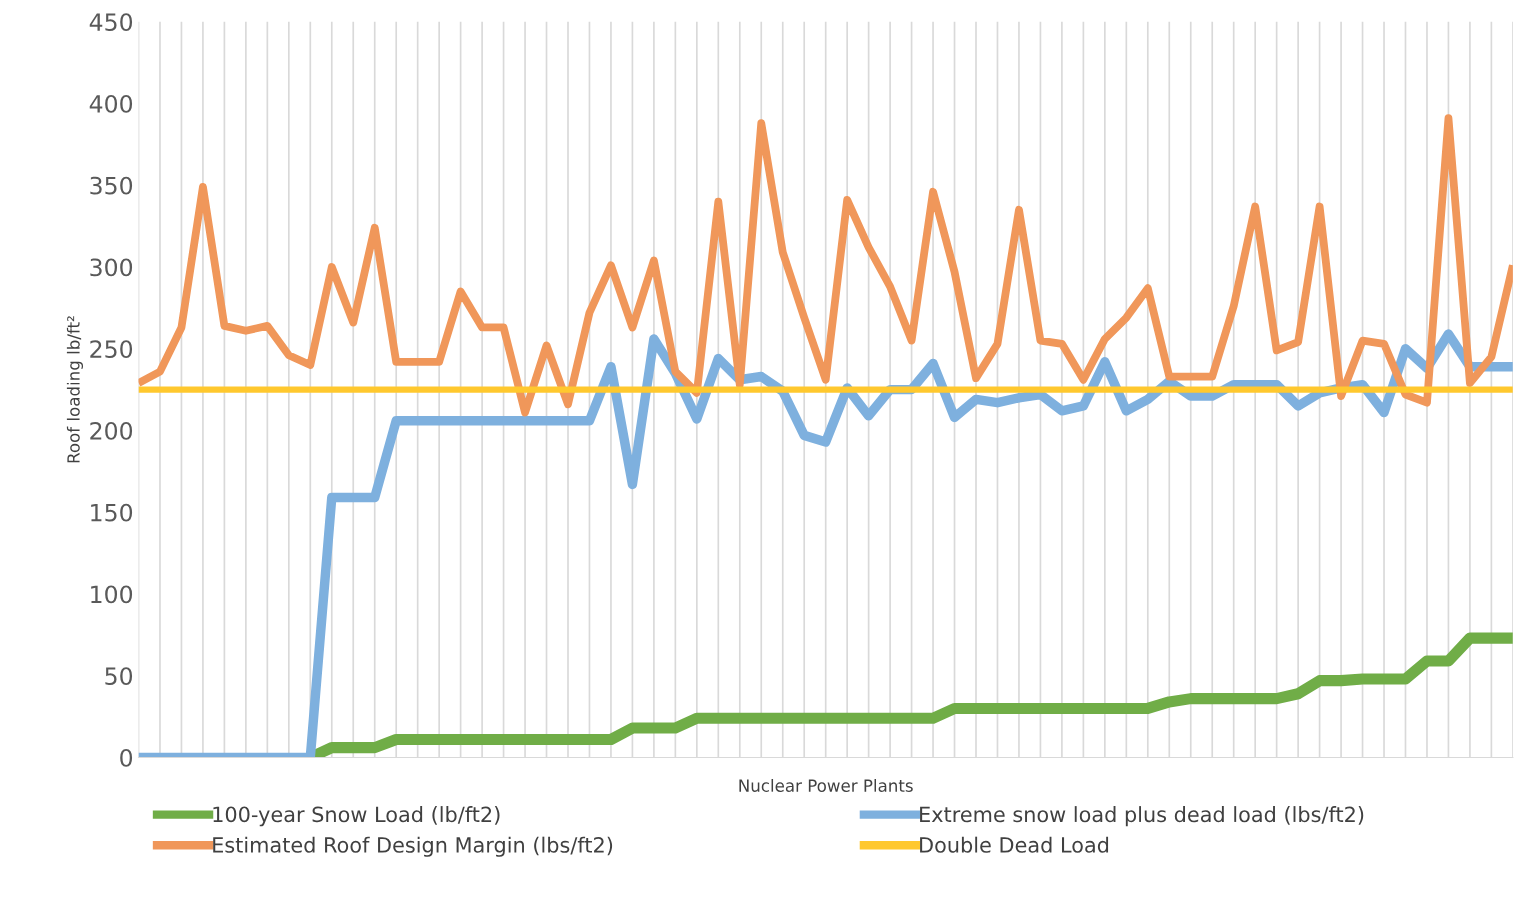 The image size is (1522, 905). I want to click on x-axis-title: Nuclear Power Plants, so click(826, 785).